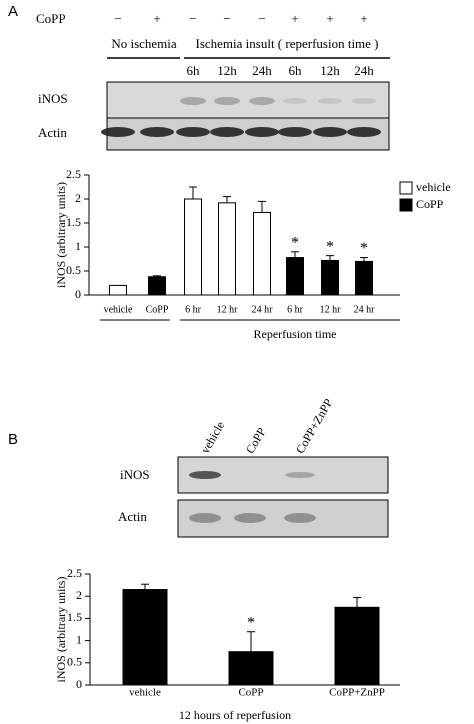 The height and width of the screenshot is (724, 474). What do you see at coordinates (212, 437) in the screenshot?
I see `lane-label: vehicle` at bounding box center [212, 437].